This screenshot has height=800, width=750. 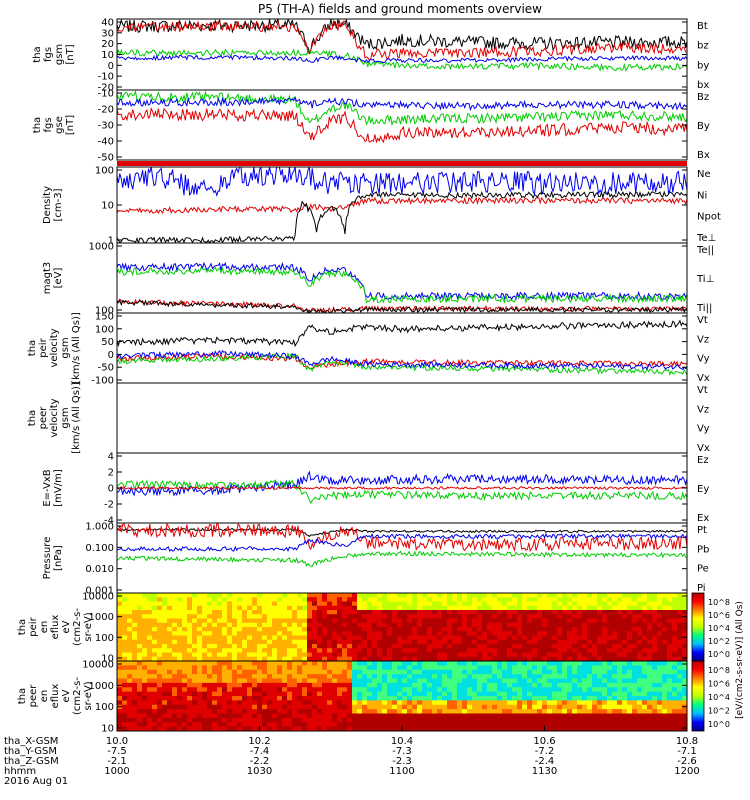 I want to click on series-Bz, so click(x=402, y=125).